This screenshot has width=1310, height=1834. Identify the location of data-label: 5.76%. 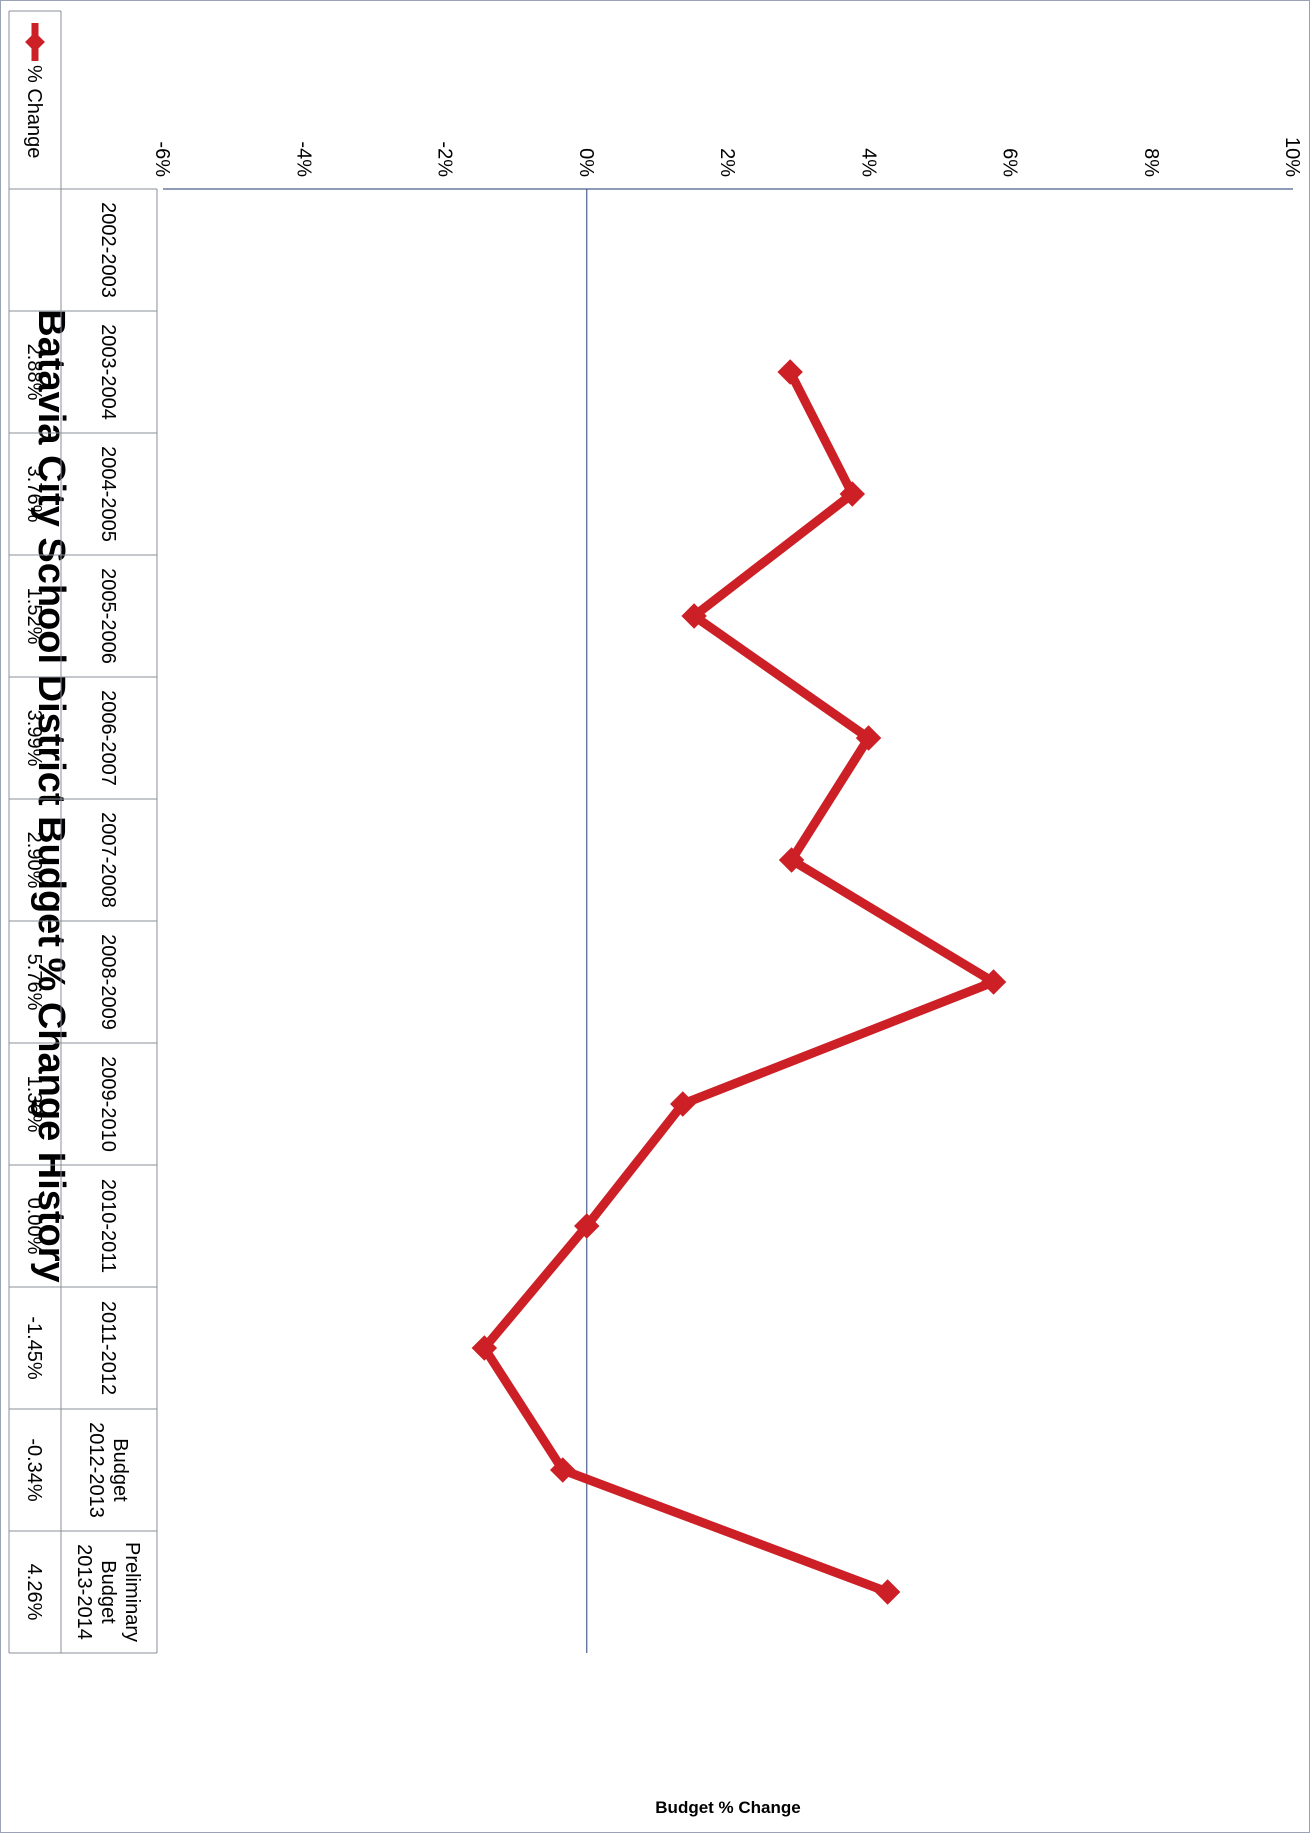
(34, 982).